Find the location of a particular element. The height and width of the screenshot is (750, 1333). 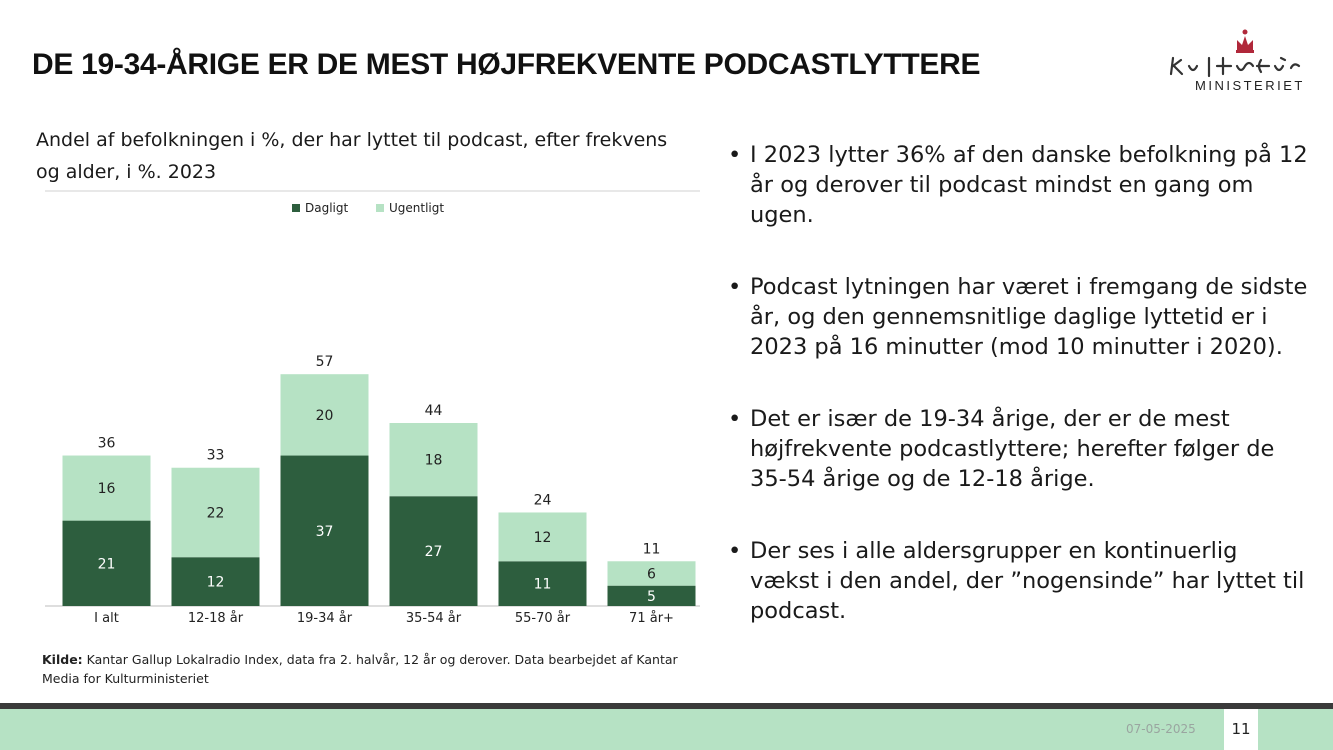

page-number: 11 is located at coordinates (1241, 729).